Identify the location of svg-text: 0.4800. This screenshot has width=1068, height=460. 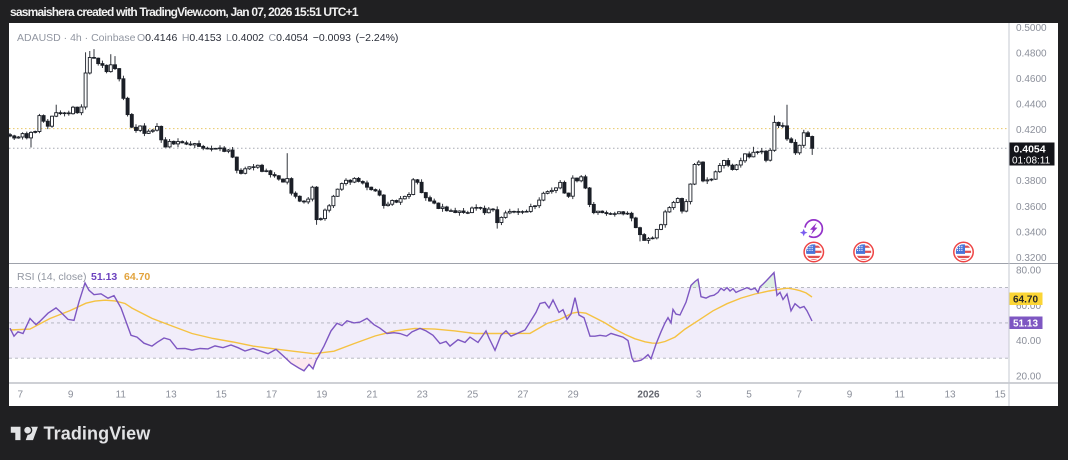
(1031, 54).